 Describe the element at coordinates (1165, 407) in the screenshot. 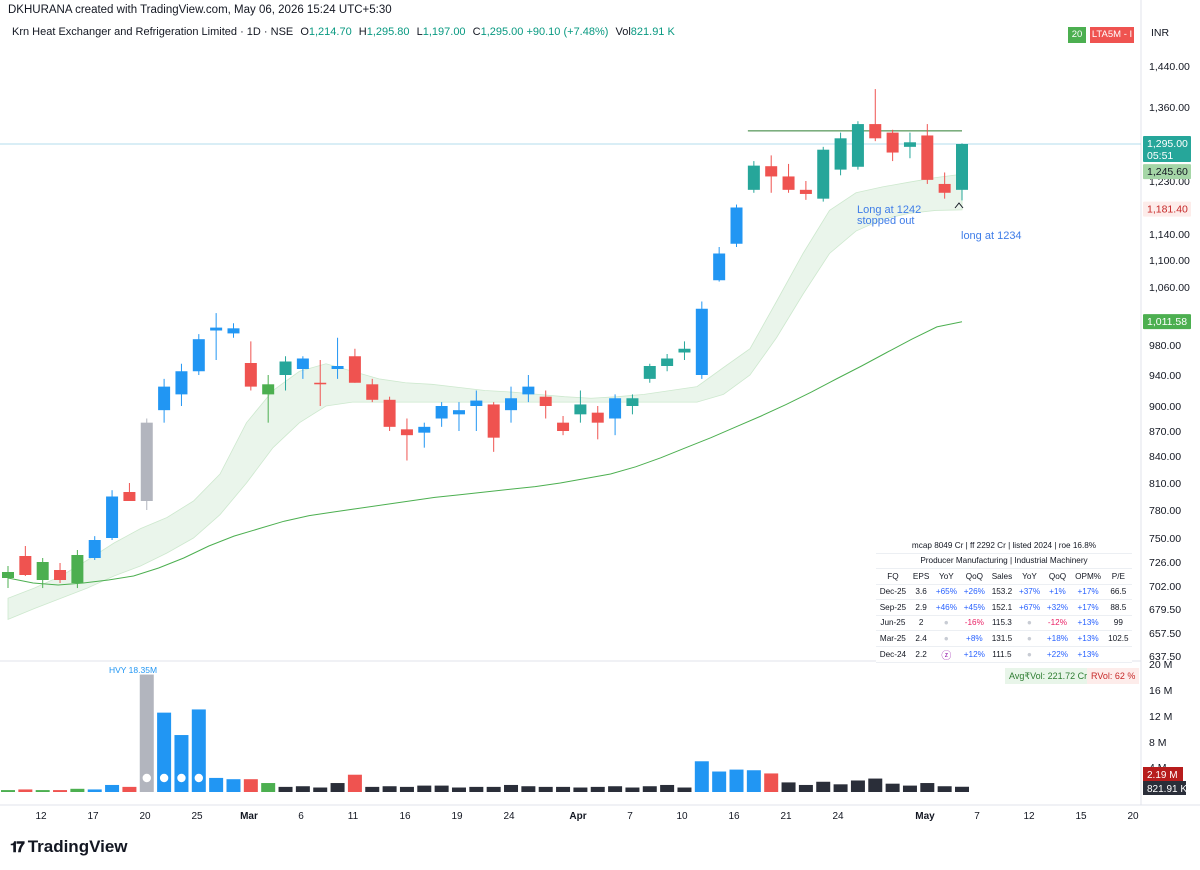

I see `price-tick-label: 900.00` at that location.